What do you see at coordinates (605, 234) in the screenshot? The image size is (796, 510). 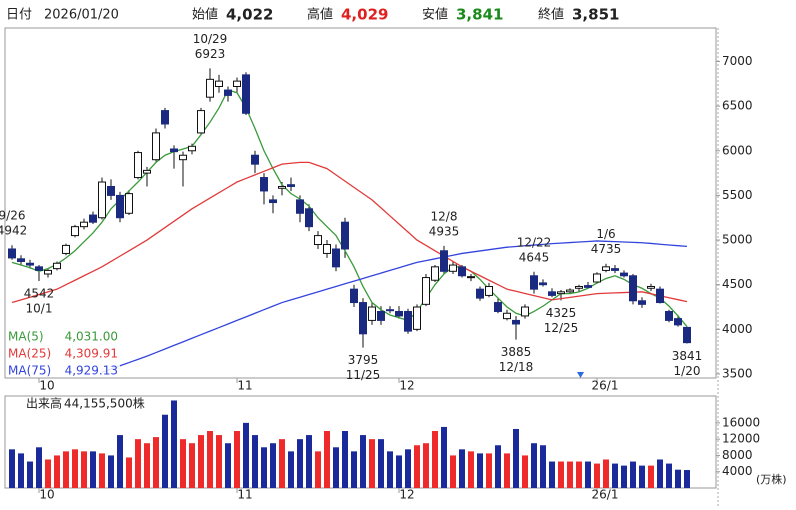 I see `annotation-date: 1/6` at bounding box center [605, 234].